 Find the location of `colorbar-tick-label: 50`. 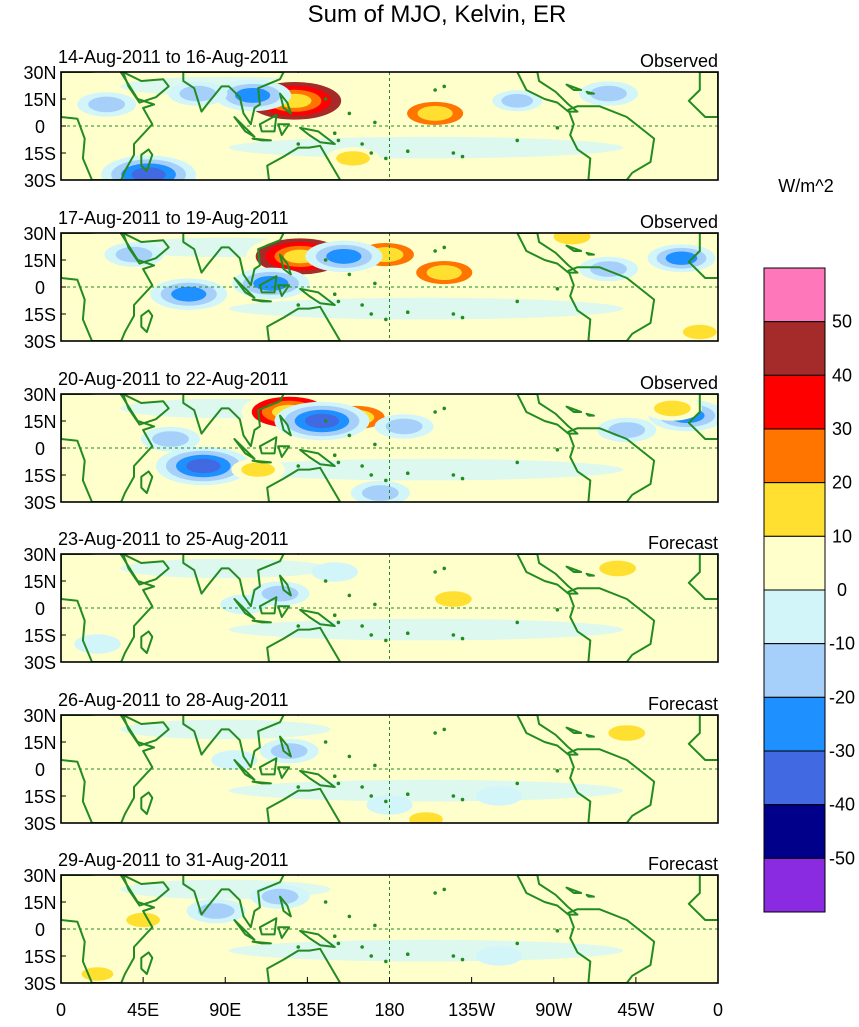

colorbar-tick-label: 50 is located at coordinates (842, 322).